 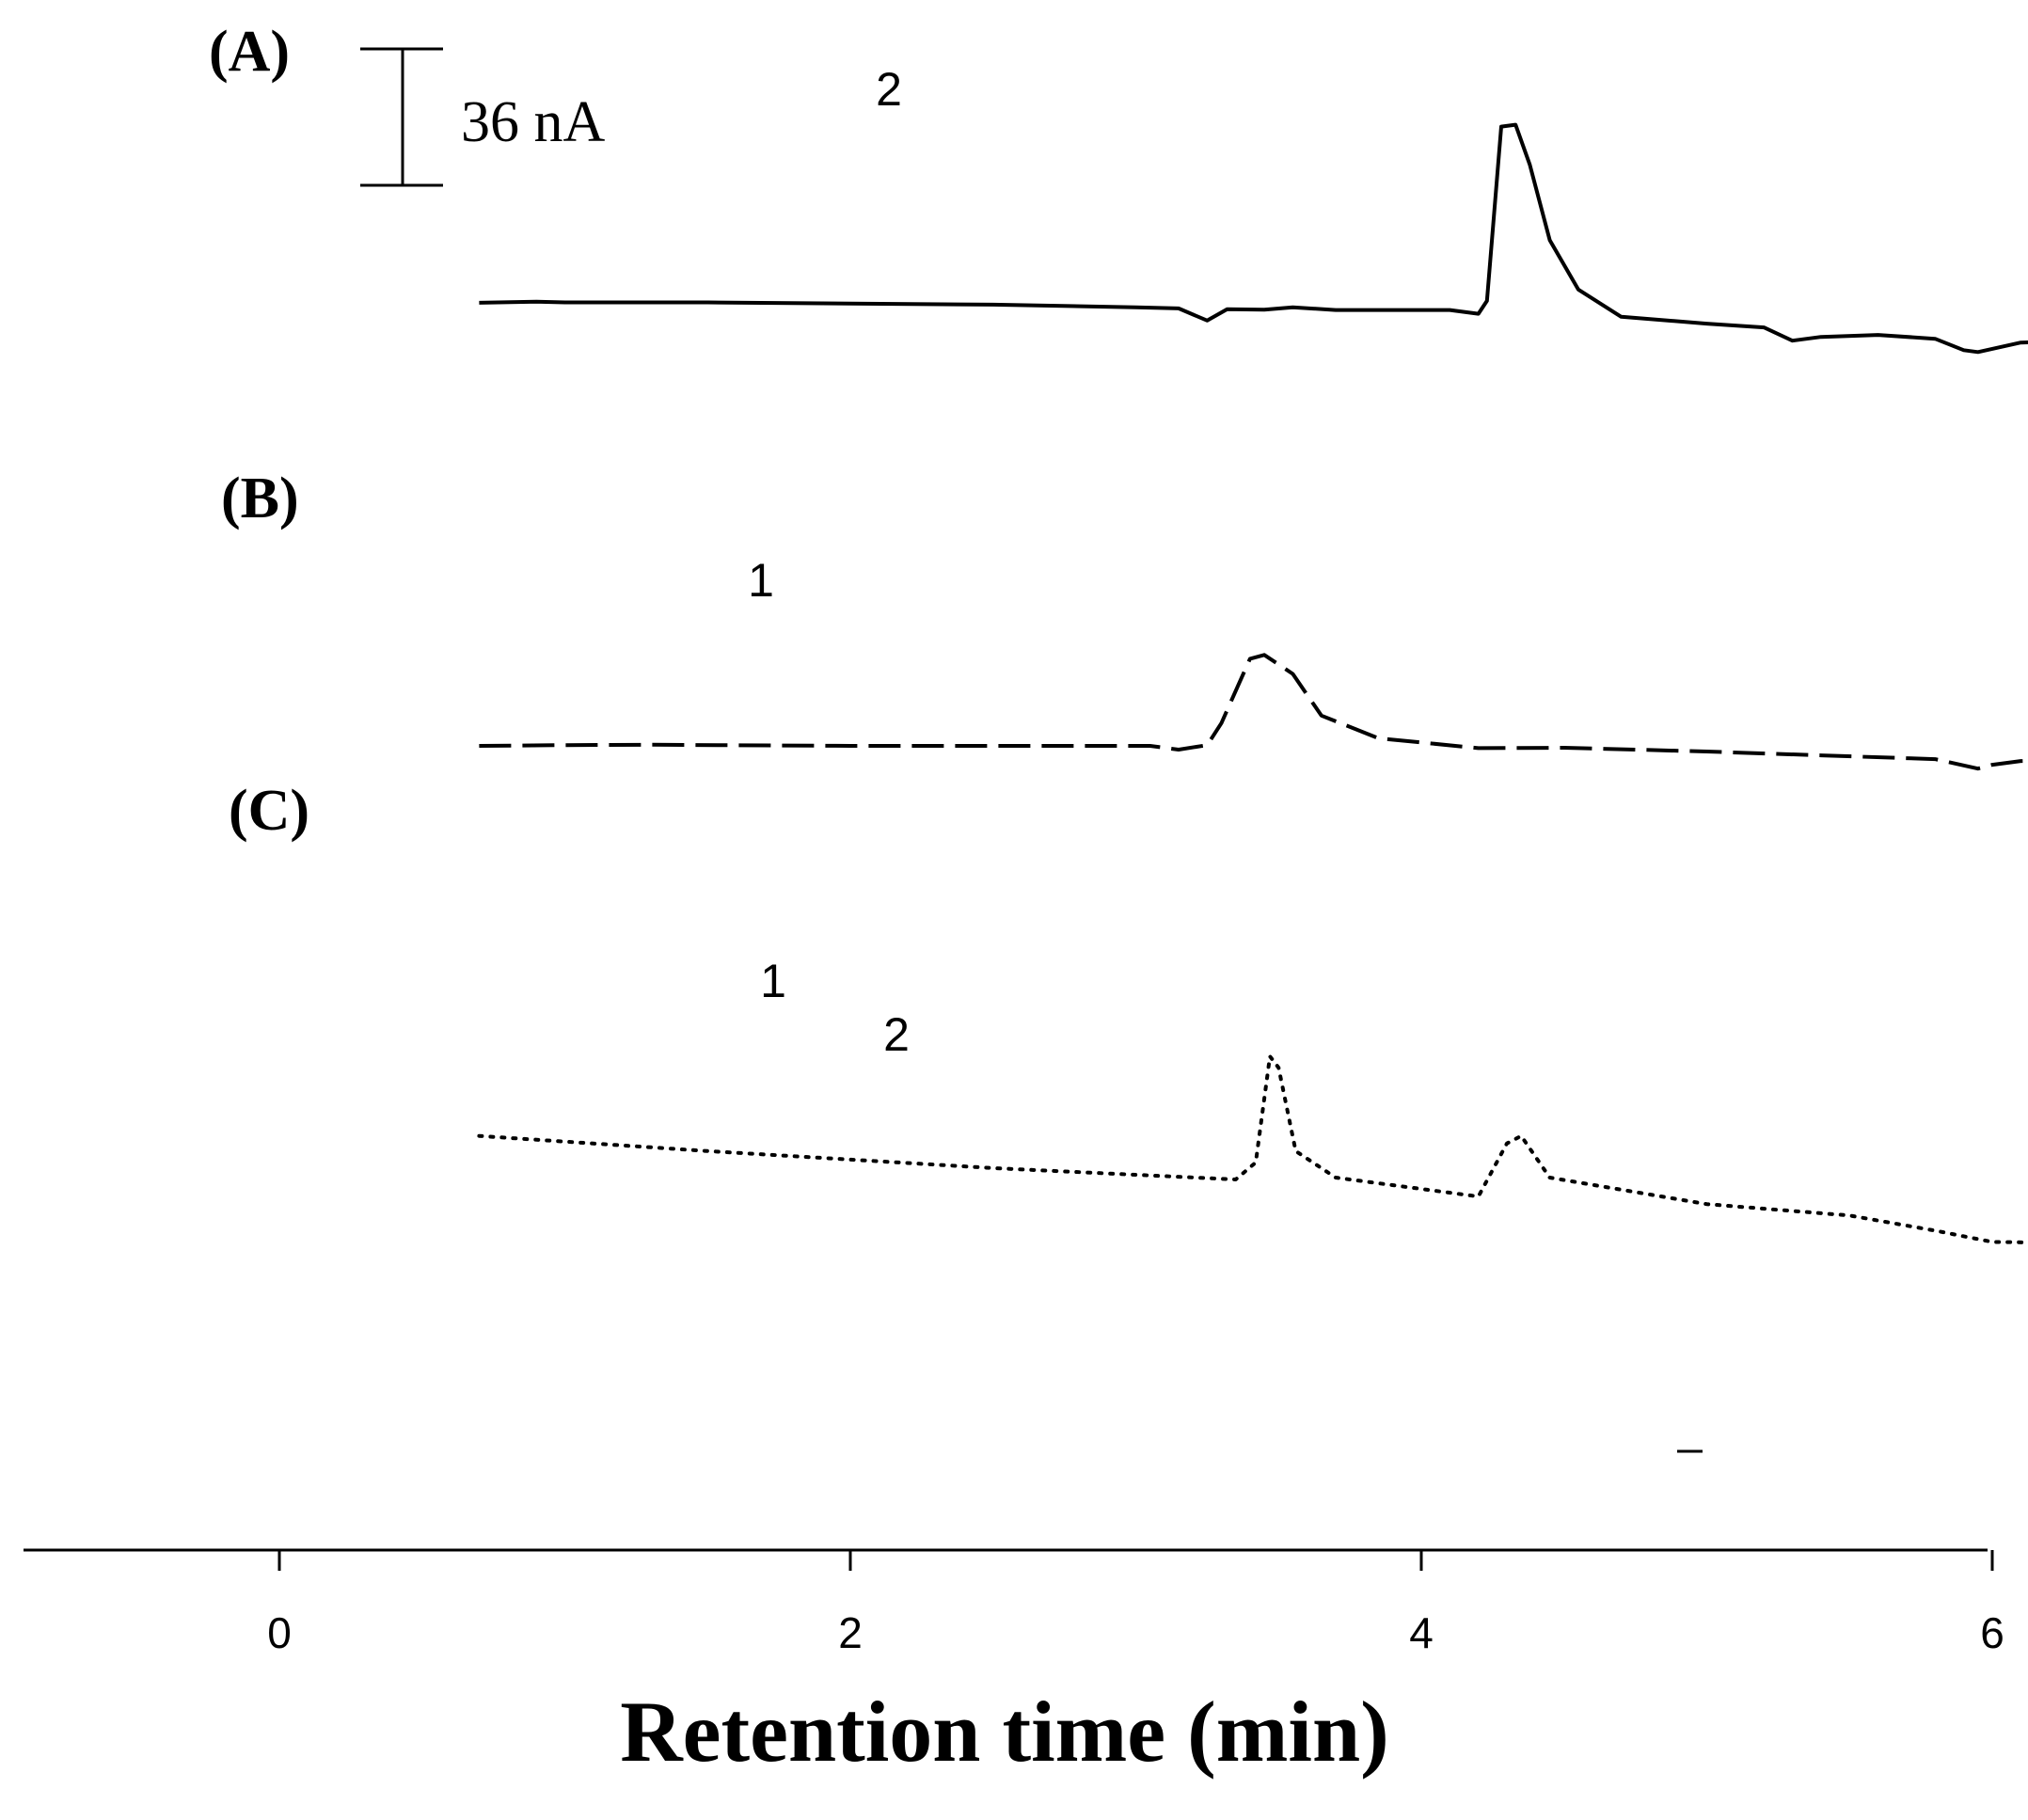 What do you see at coordinates (773, 981) in the screenshot?
I see `peak-label-c-1: 1` at bounding box center [773, 981].